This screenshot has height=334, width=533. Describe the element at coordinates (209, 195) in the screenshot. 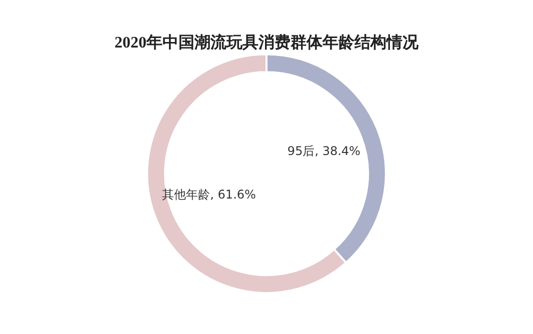

I see `slice-label: 其他年龄, 61.6%` at that location.